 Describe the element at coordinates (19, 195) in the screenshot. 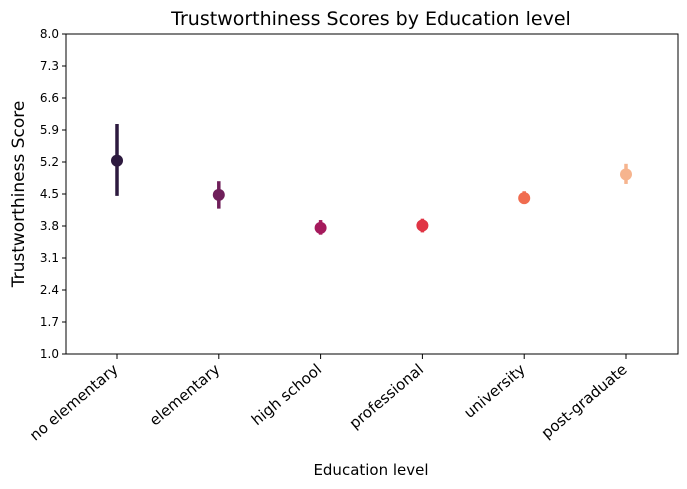

I see `y-axis-label: Trustworthiness Score` at that location.